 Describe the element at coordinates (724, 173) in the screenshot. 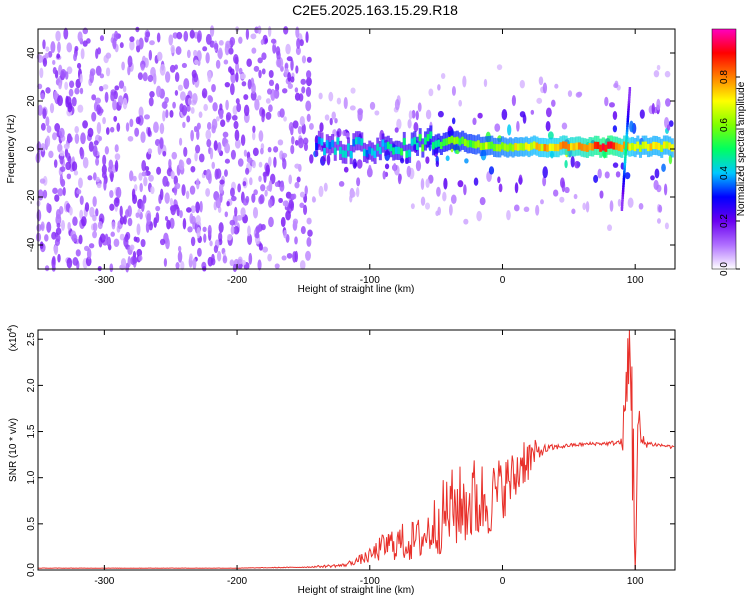

I see `colorbar-tick-label: 0.4` at that location.